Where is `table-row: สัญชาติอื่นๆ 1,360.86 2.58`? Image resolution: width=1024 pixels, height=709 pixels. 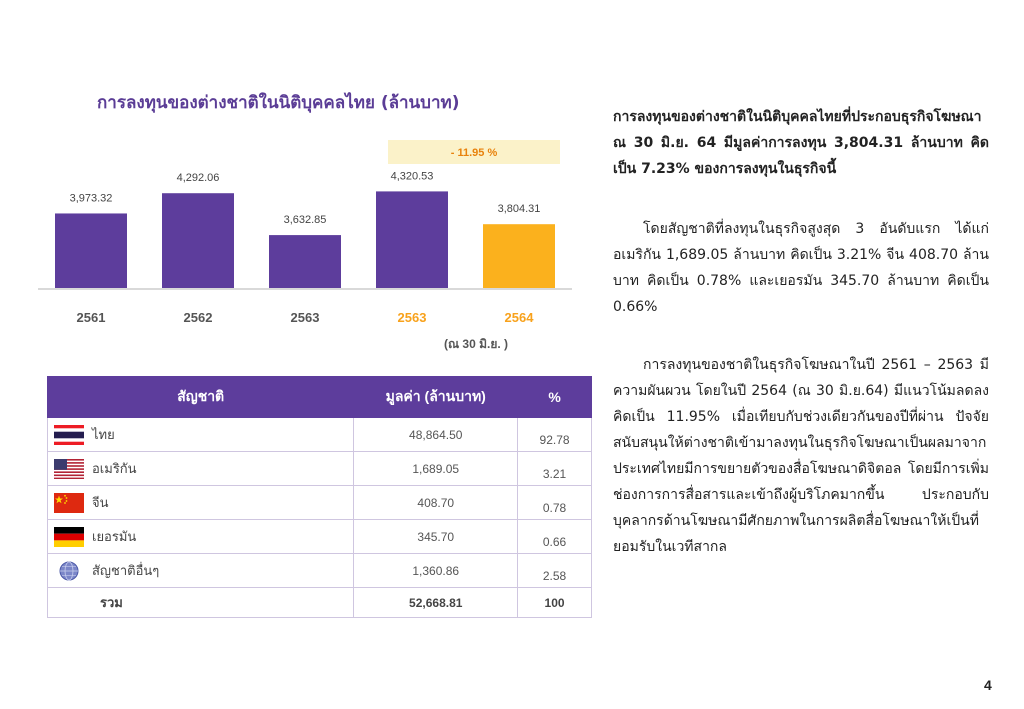 table-row: สัญชาติอื่นๆ 1,360.86 2.58 is located at coordinates (319, 570).